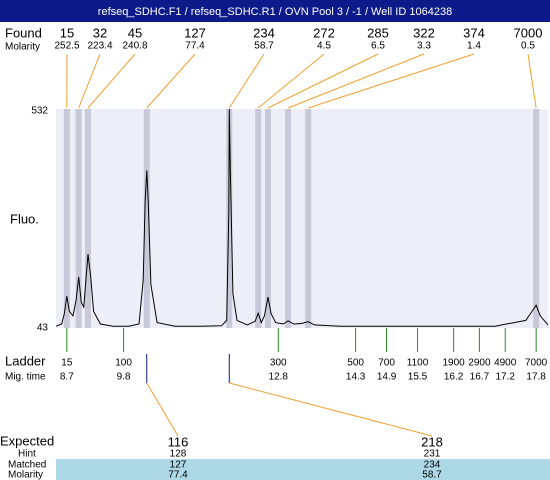 This screenshot has width=550, height=480. I want to click on found-molarity: 6.5, so click(378, 46).